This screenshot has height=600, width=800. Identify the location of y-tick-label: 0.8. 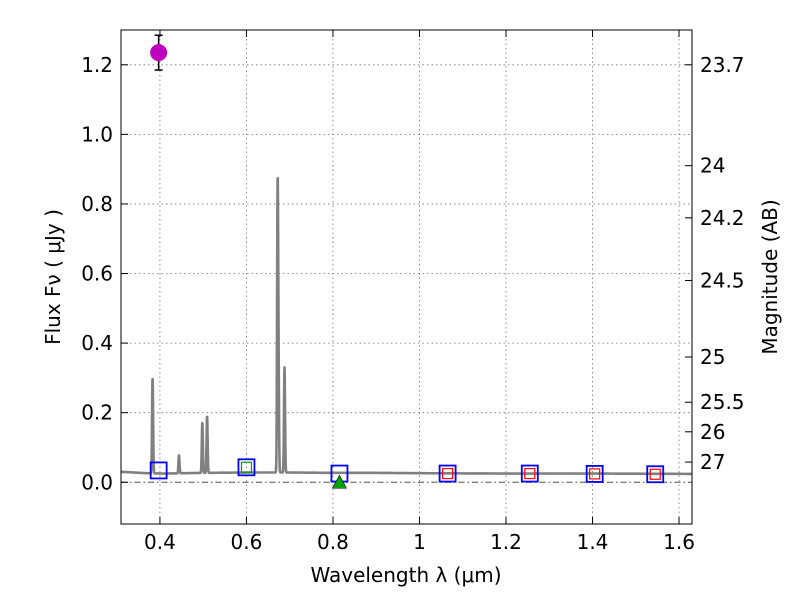
(97, 204).